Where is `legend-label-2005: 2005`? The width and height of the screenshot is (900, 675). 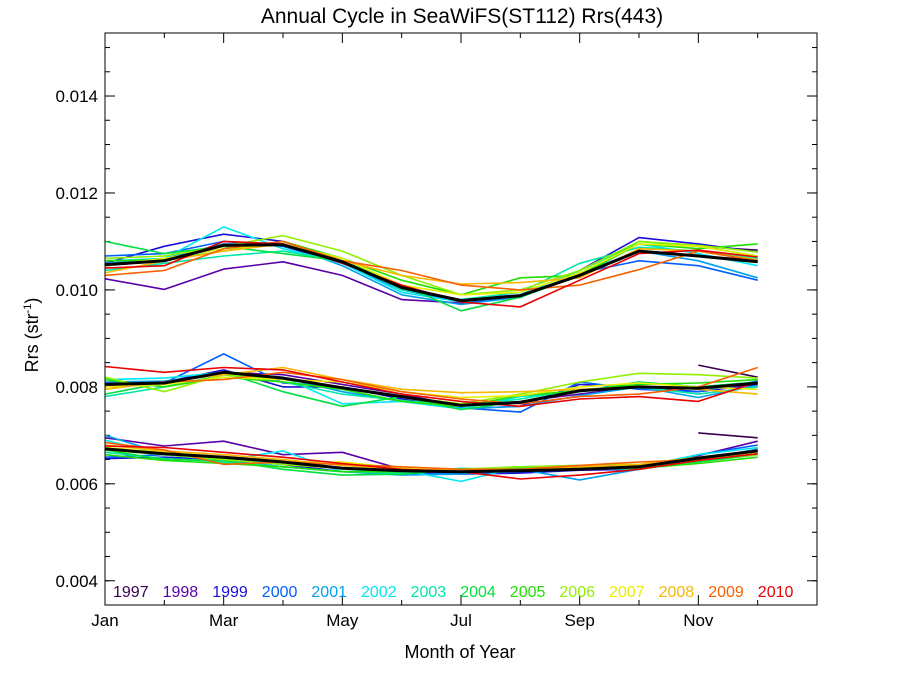 legend-label-2005: 2005 is located at coordinates (528, 592).